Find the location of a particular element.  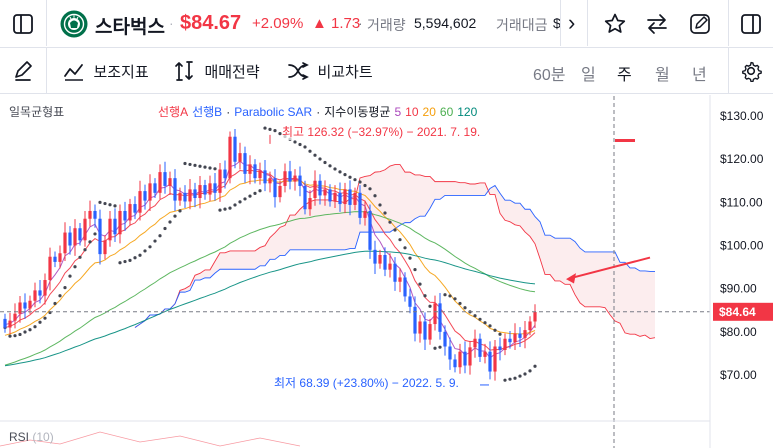

last-price-label: $84.64 is located at coordinates (737, 312).